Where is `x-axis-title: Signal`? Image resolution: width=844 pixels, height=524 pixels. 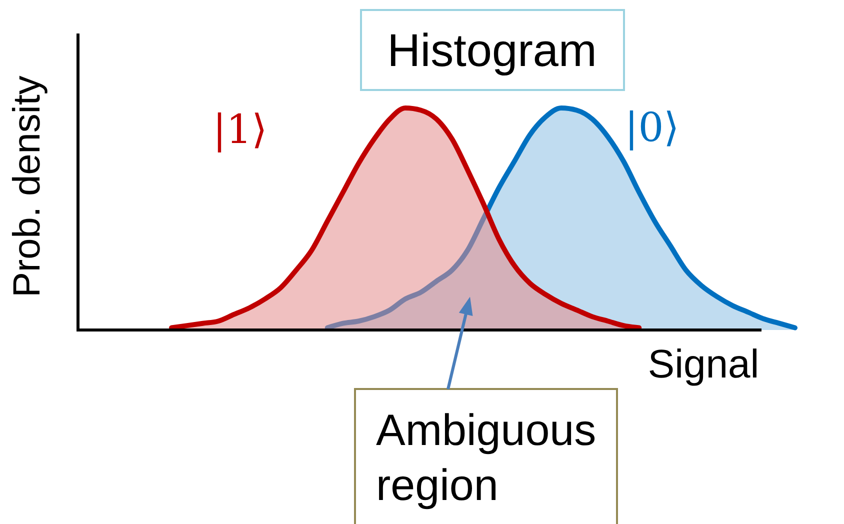
x-axis-title: Signal is located at coordinates (704, 364).